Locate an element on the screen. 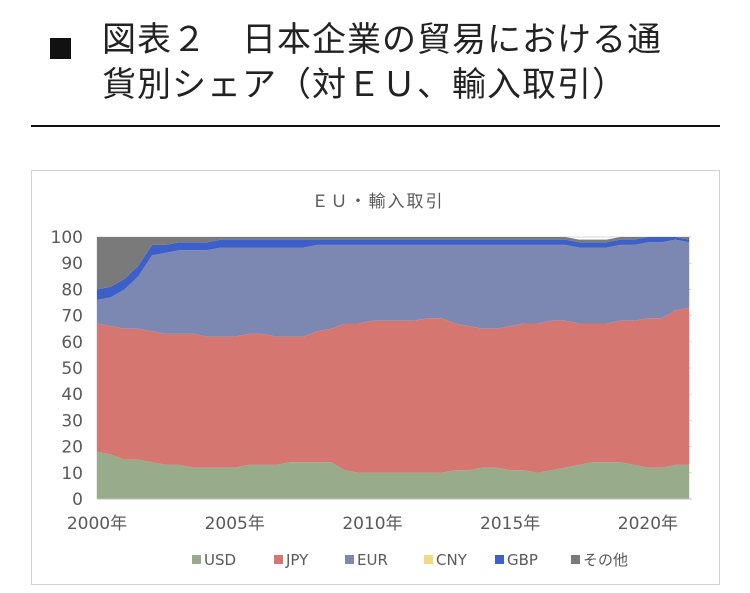  title-divider is located at coordinates (375, 126).